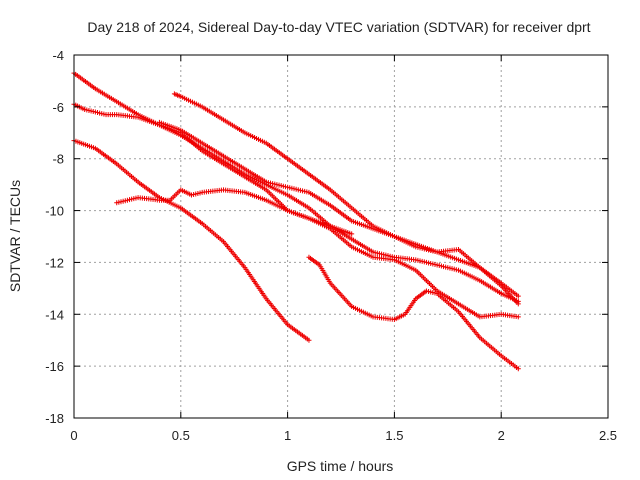 The image size is (640, 480). What do you see at coordinates (73, 435) in the screenshot?
I see `x-tick-label: 0` at bounding box center [73, 435].